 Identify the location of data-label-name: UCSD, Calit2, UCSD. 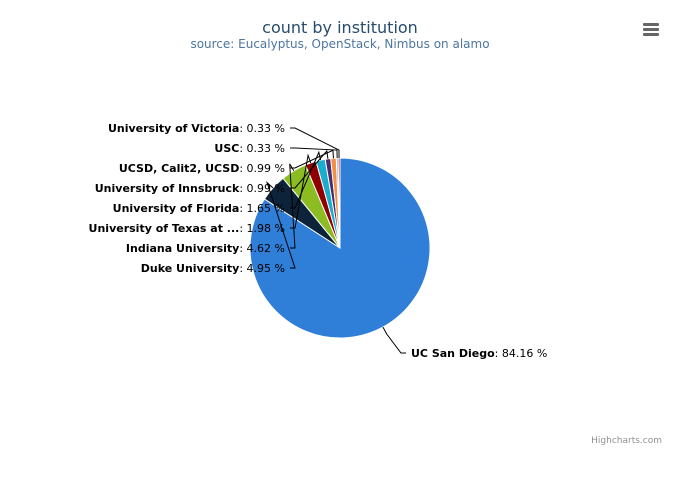
(179, 168).